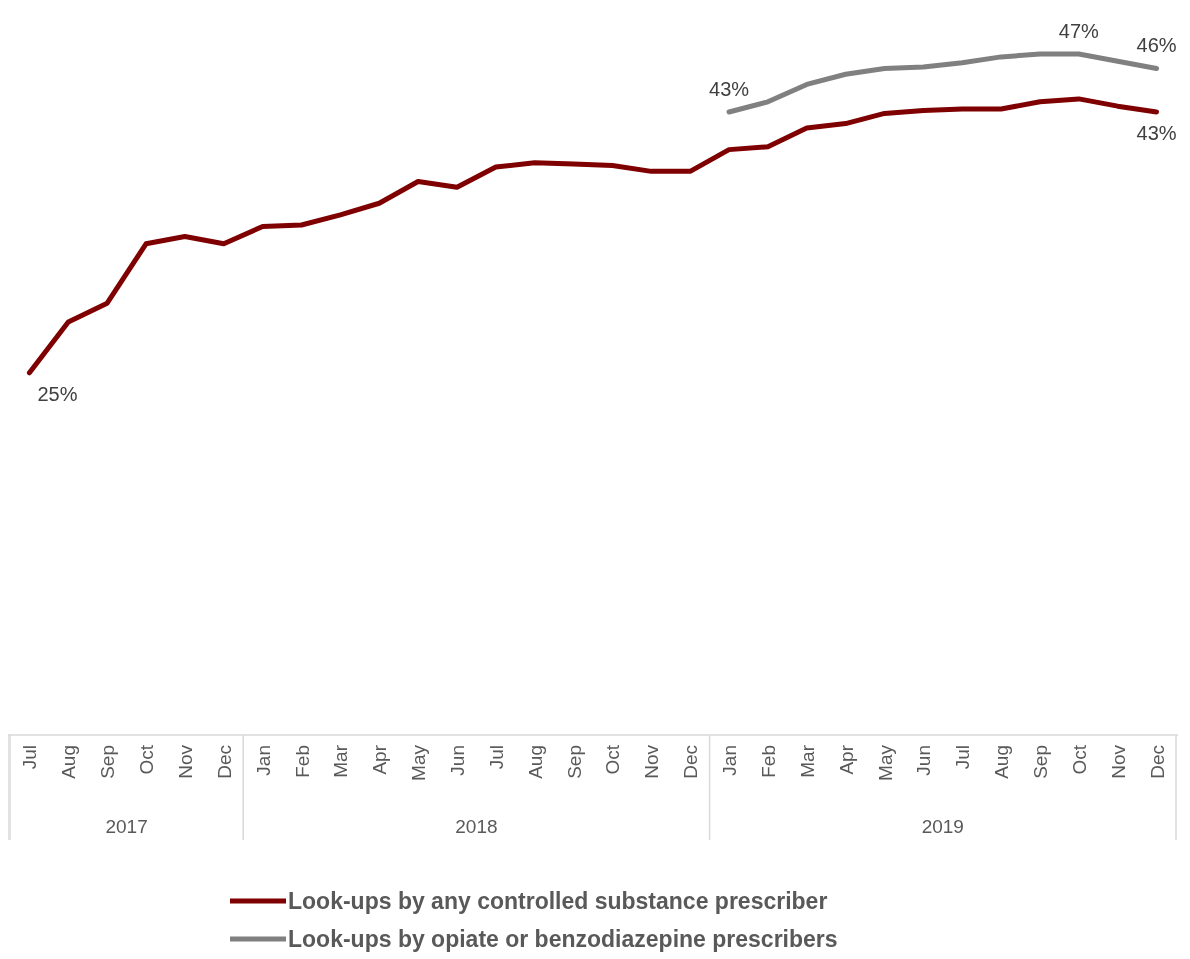 The height and width of the screenshot is (959, 1190). What do you see at coordinates (57, 393) in the screenshot?
I see `data-label: 25%` at bounding box center [57, 393].